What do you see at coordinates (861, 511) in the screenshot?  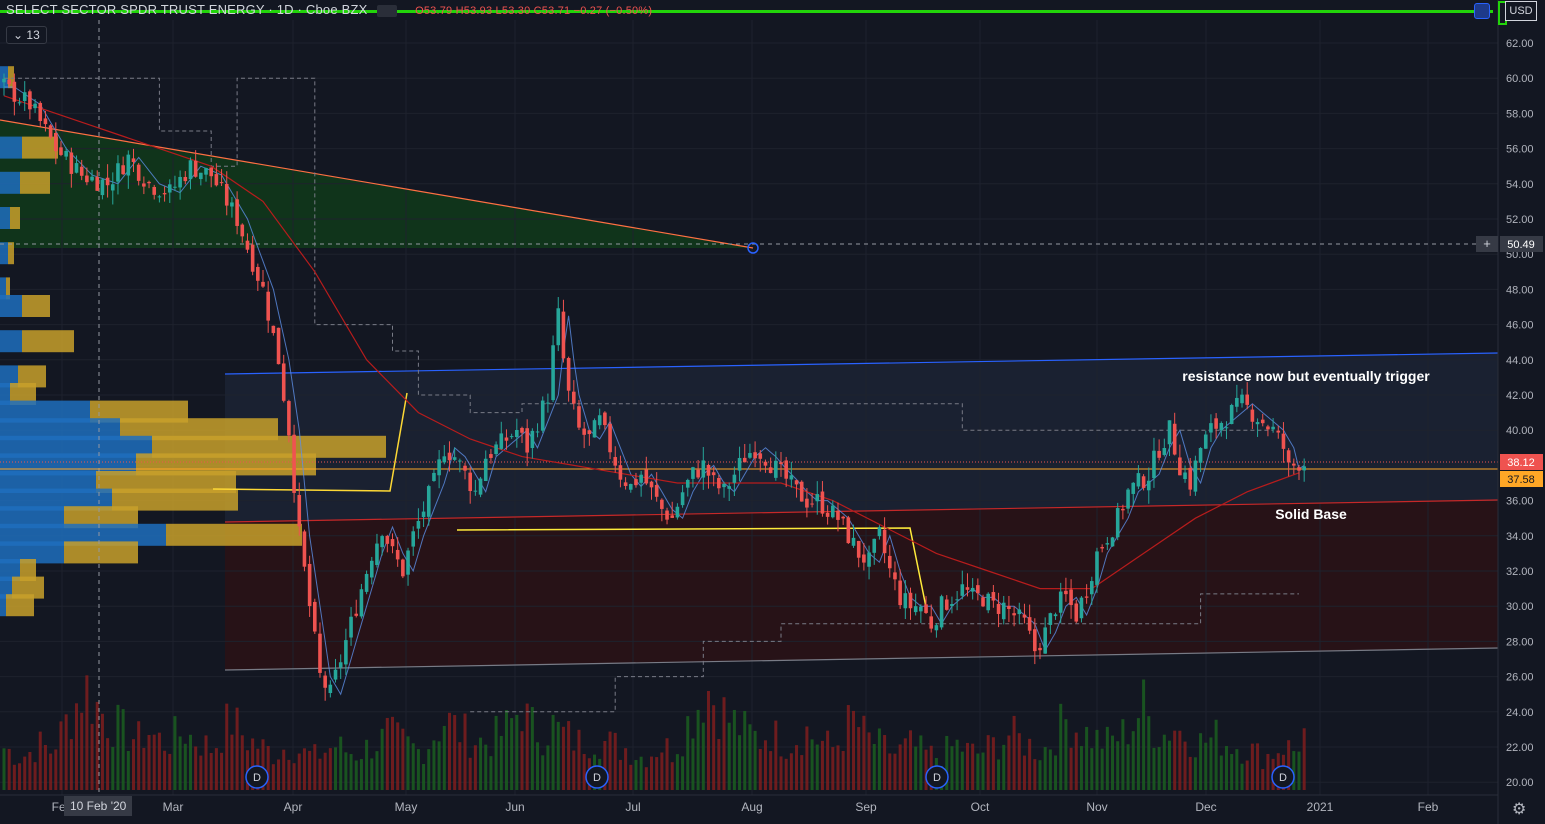 I see `base-trendline` at bounding box center [861, 511].